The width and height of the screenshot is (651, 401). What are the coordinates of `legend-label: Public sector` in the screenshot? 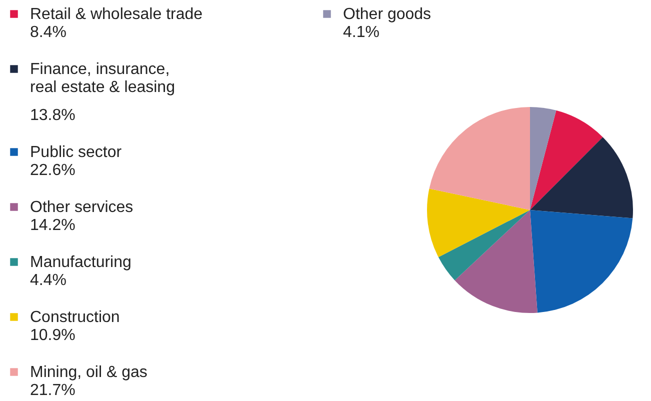 It's located at (76, 152).